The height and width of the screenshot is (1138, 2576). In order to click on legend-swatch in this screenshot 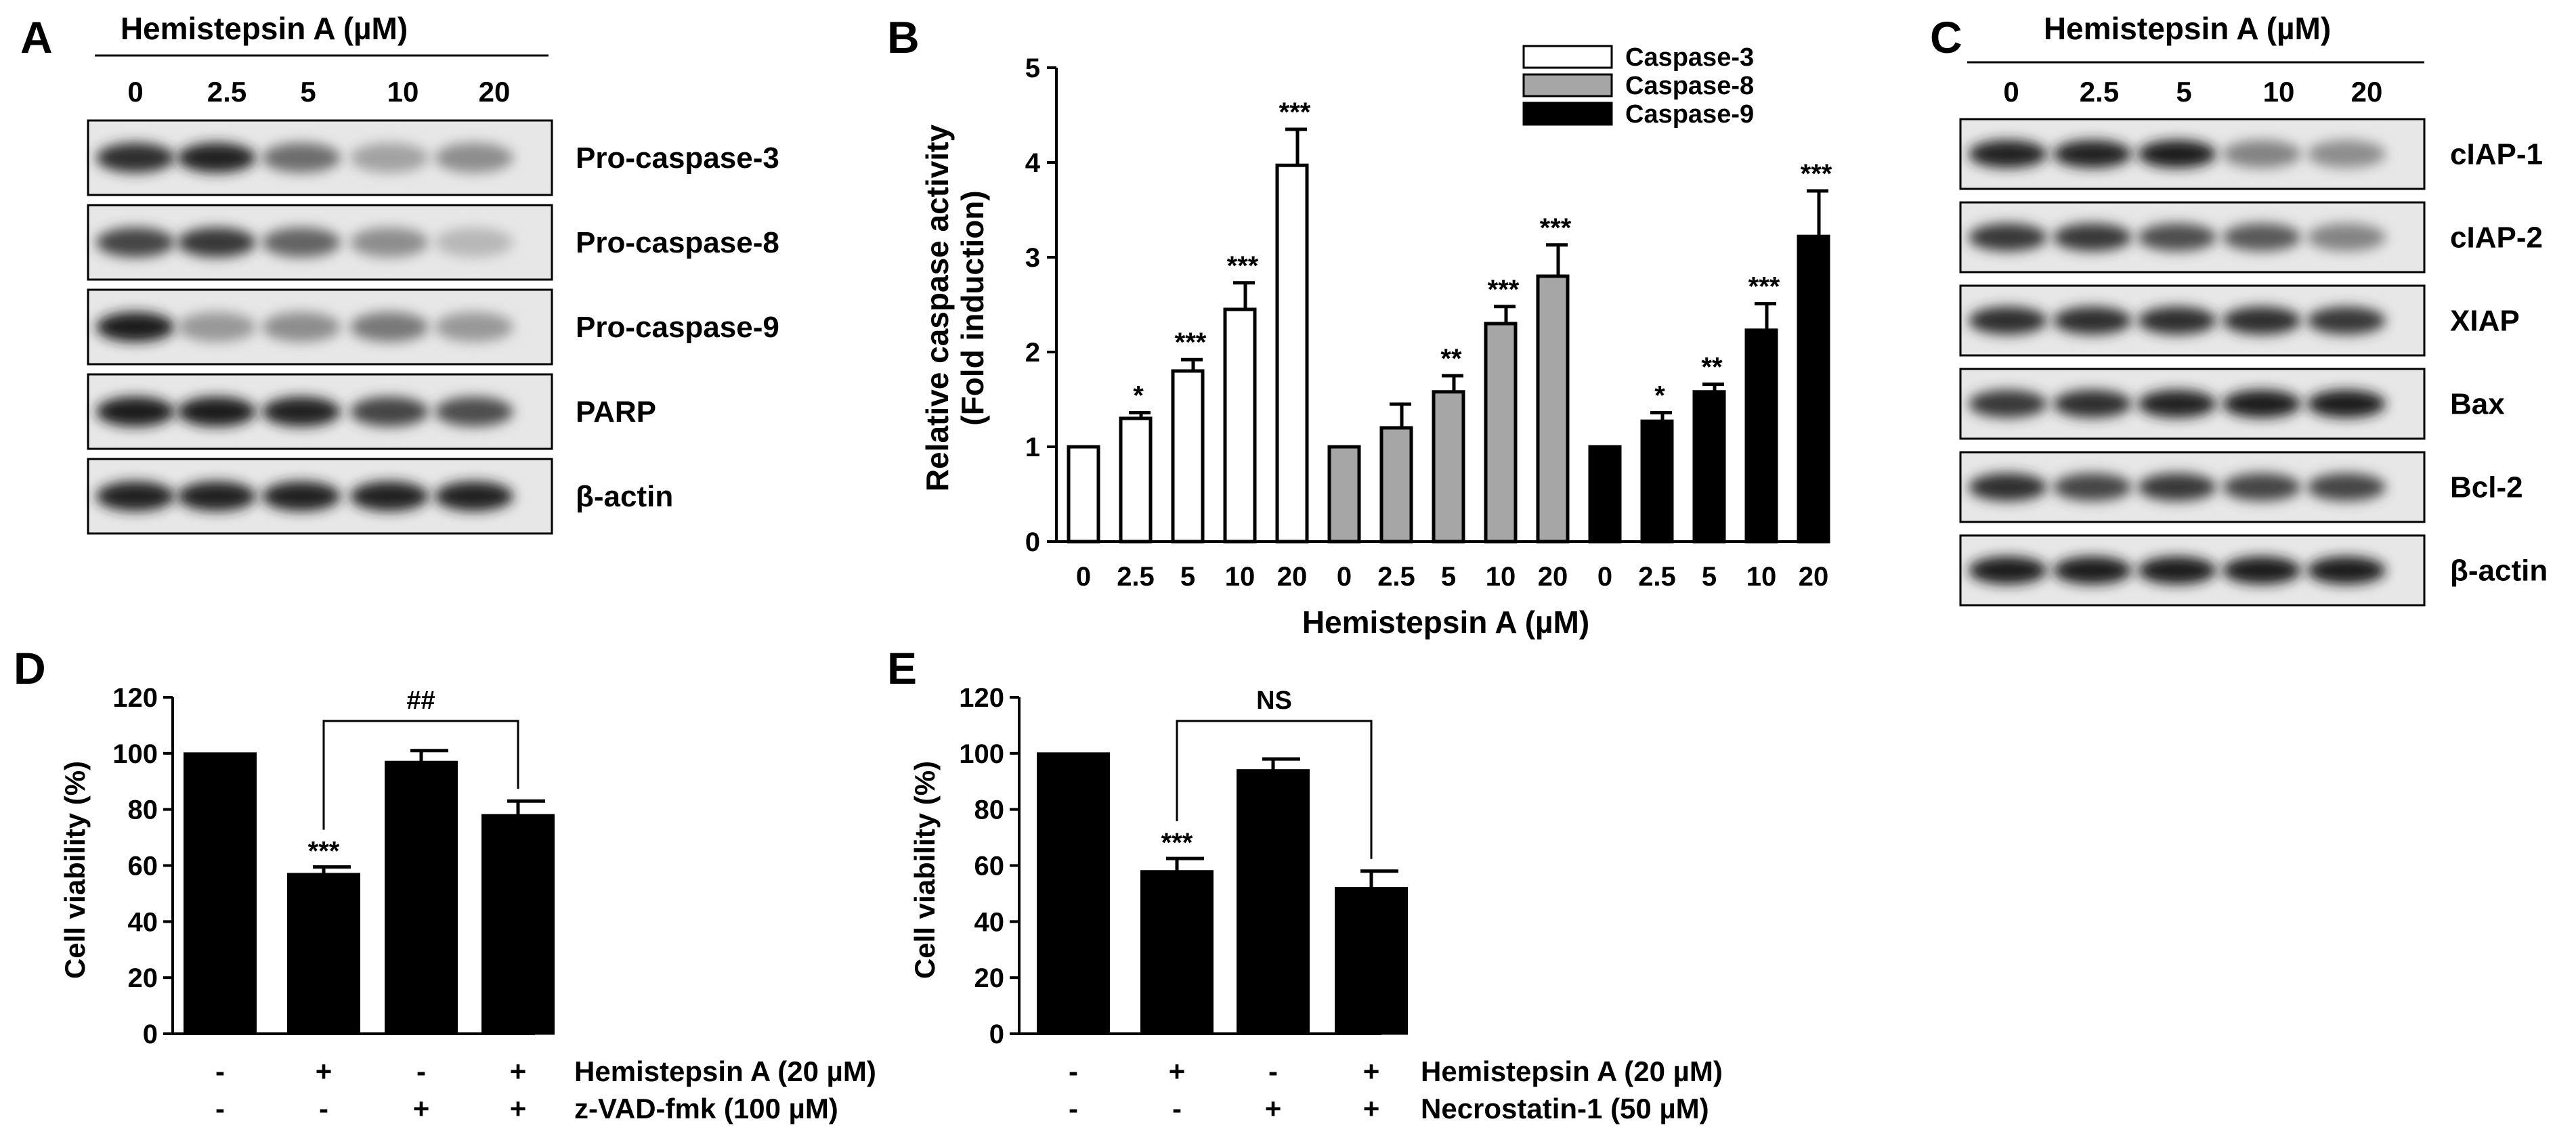, I will do `click(1567, 114)`.